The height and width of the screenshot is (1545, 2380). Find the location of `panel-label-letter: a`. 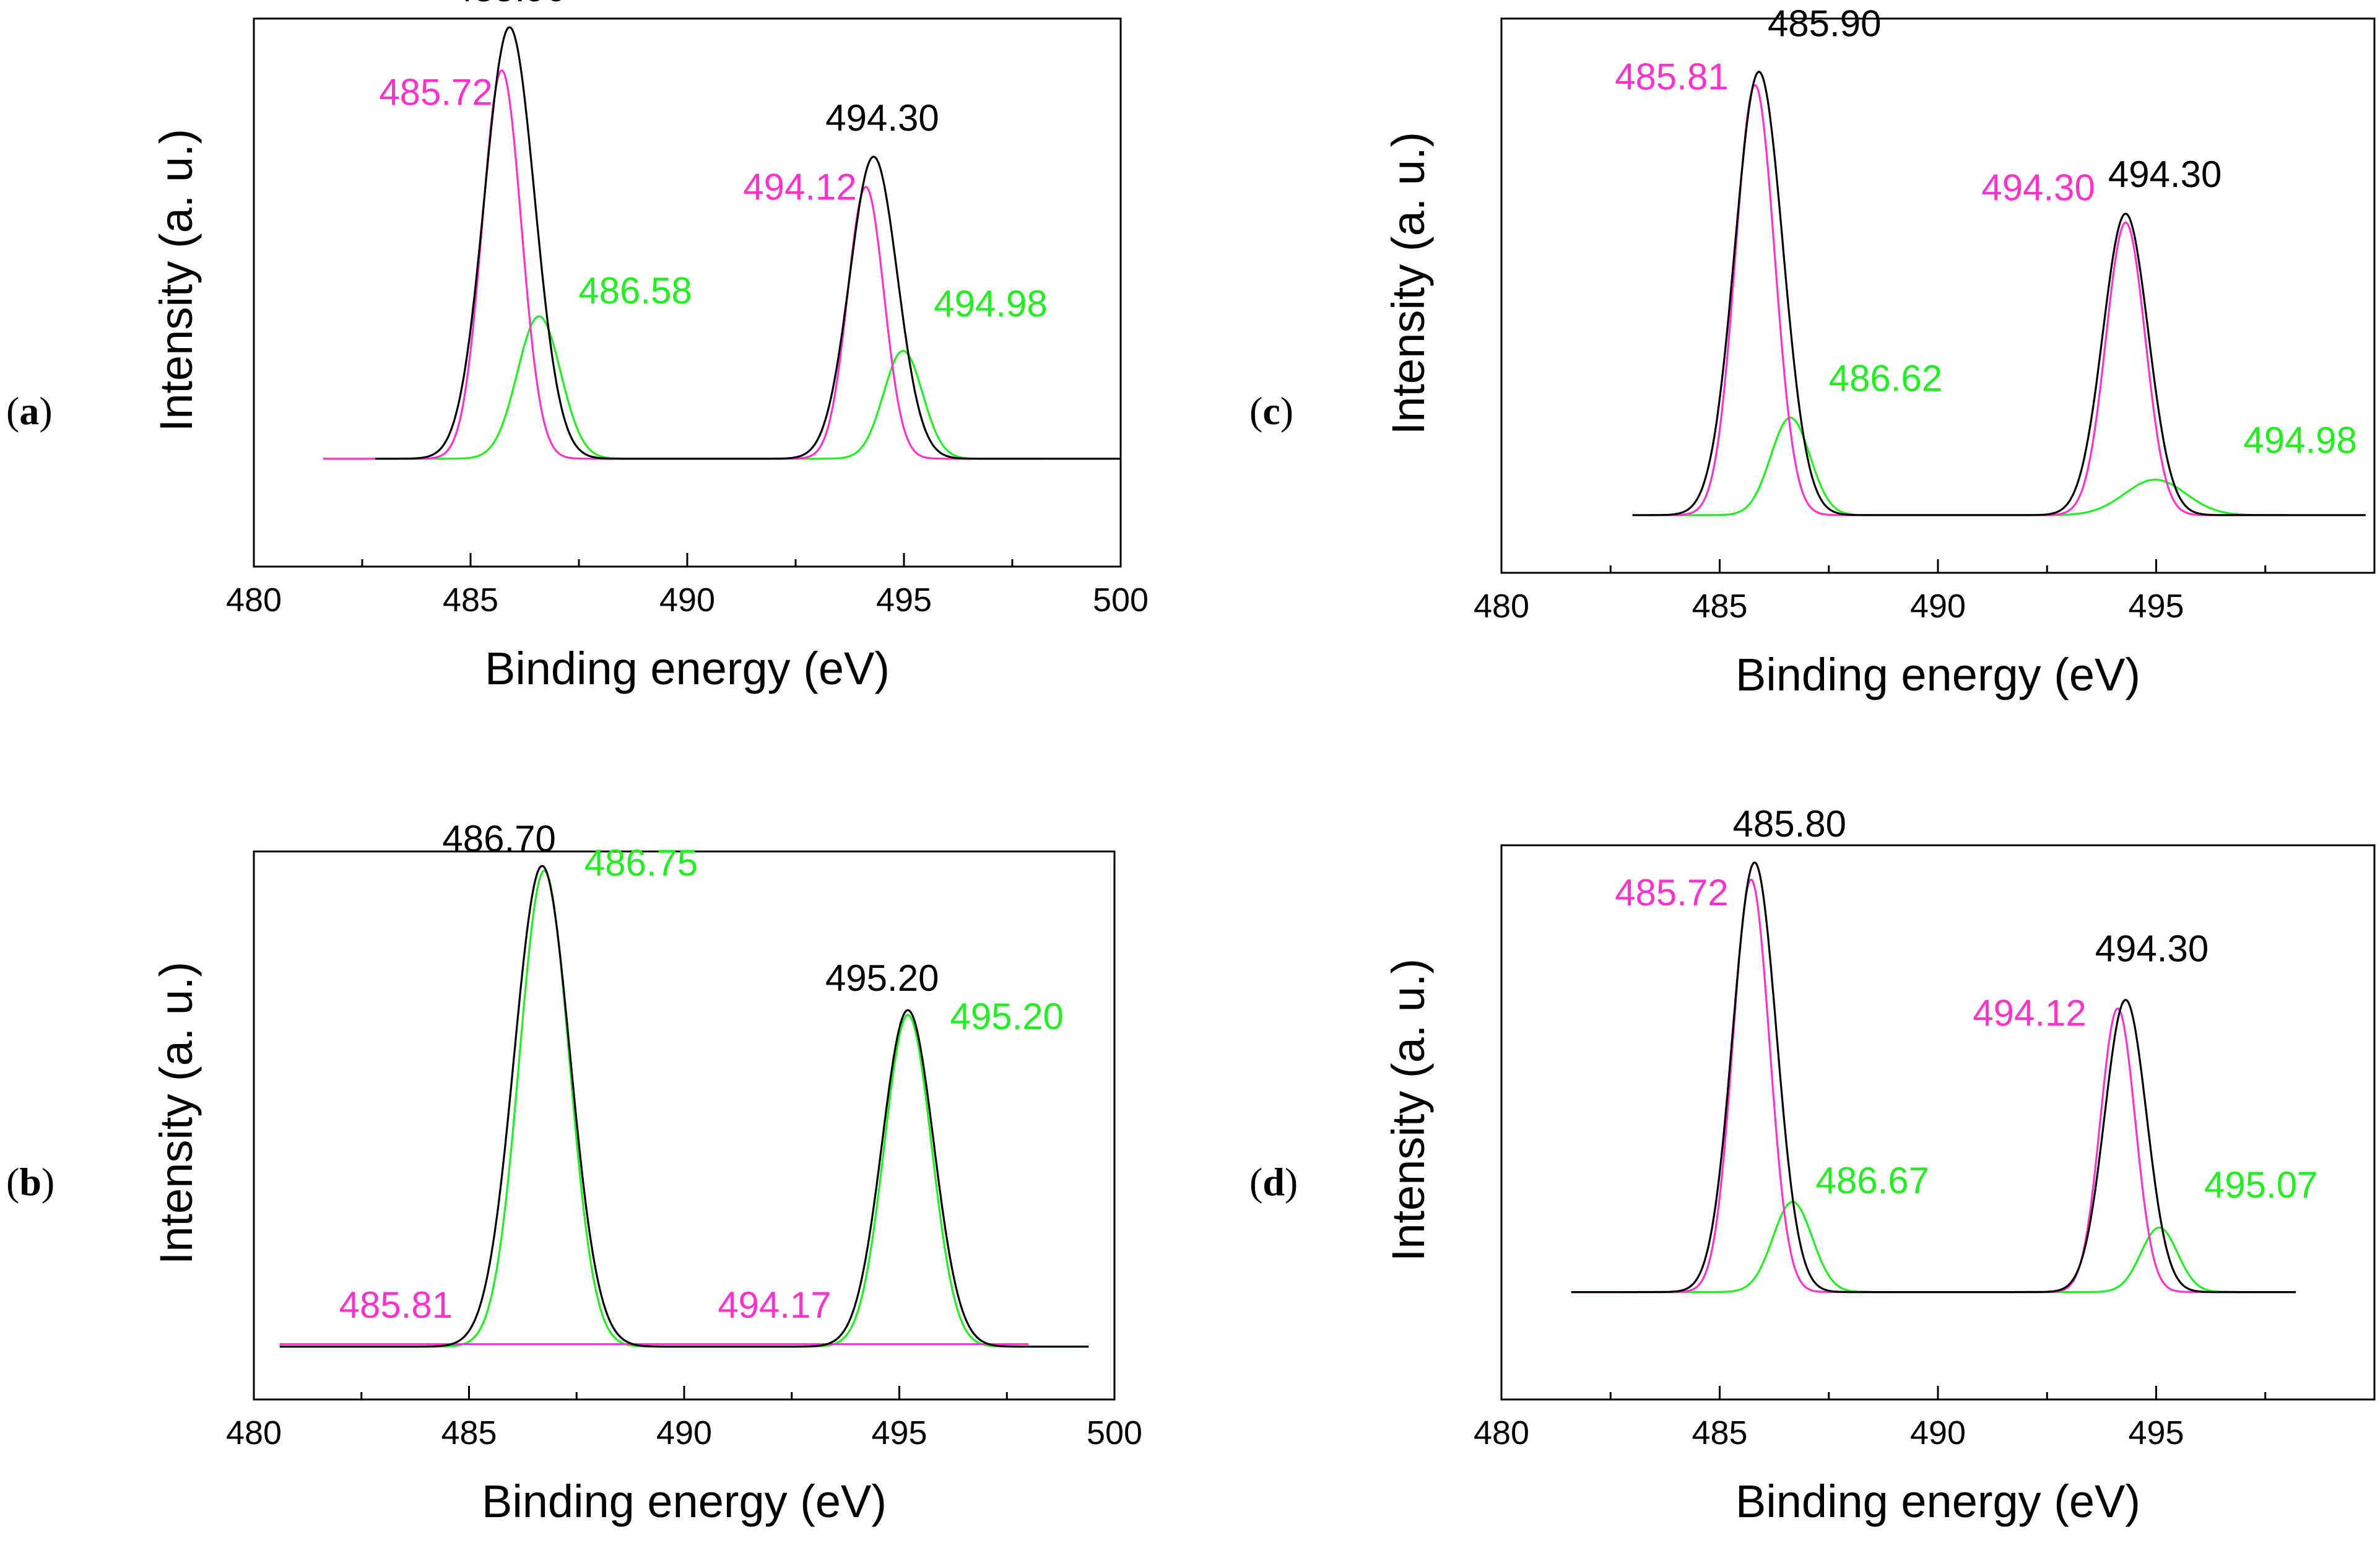

panel-label-letter: a is located at coordinates (29, 411).